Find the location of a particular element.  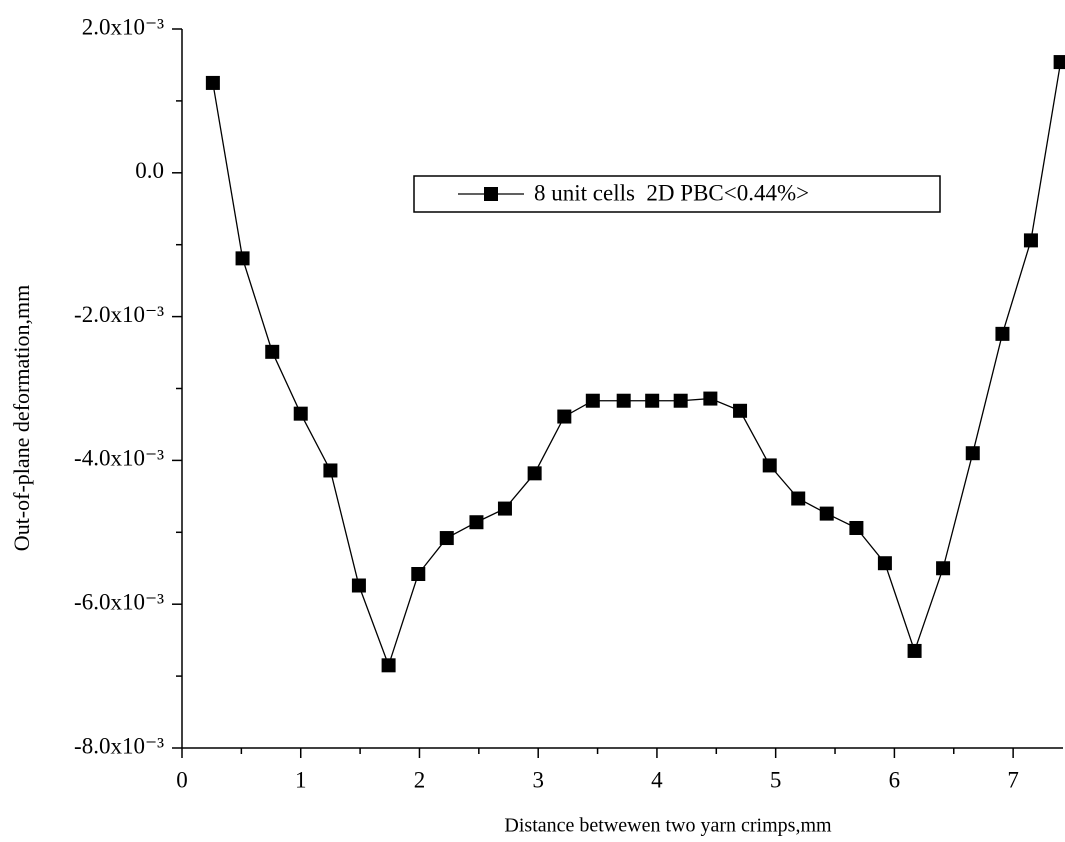

x-tick-label: 4 is located at coordinates (657, 779).